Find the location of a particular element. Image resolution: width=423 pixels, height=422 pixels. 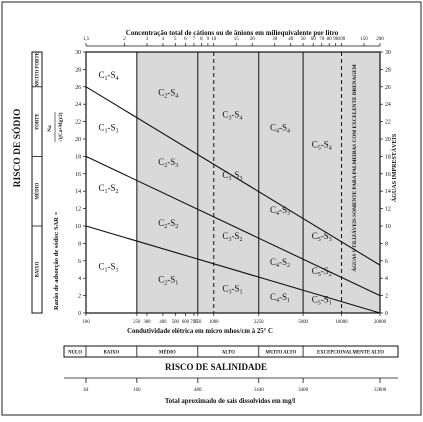

x-axis-tick-label: 600 is located at coordinates (186, 322).